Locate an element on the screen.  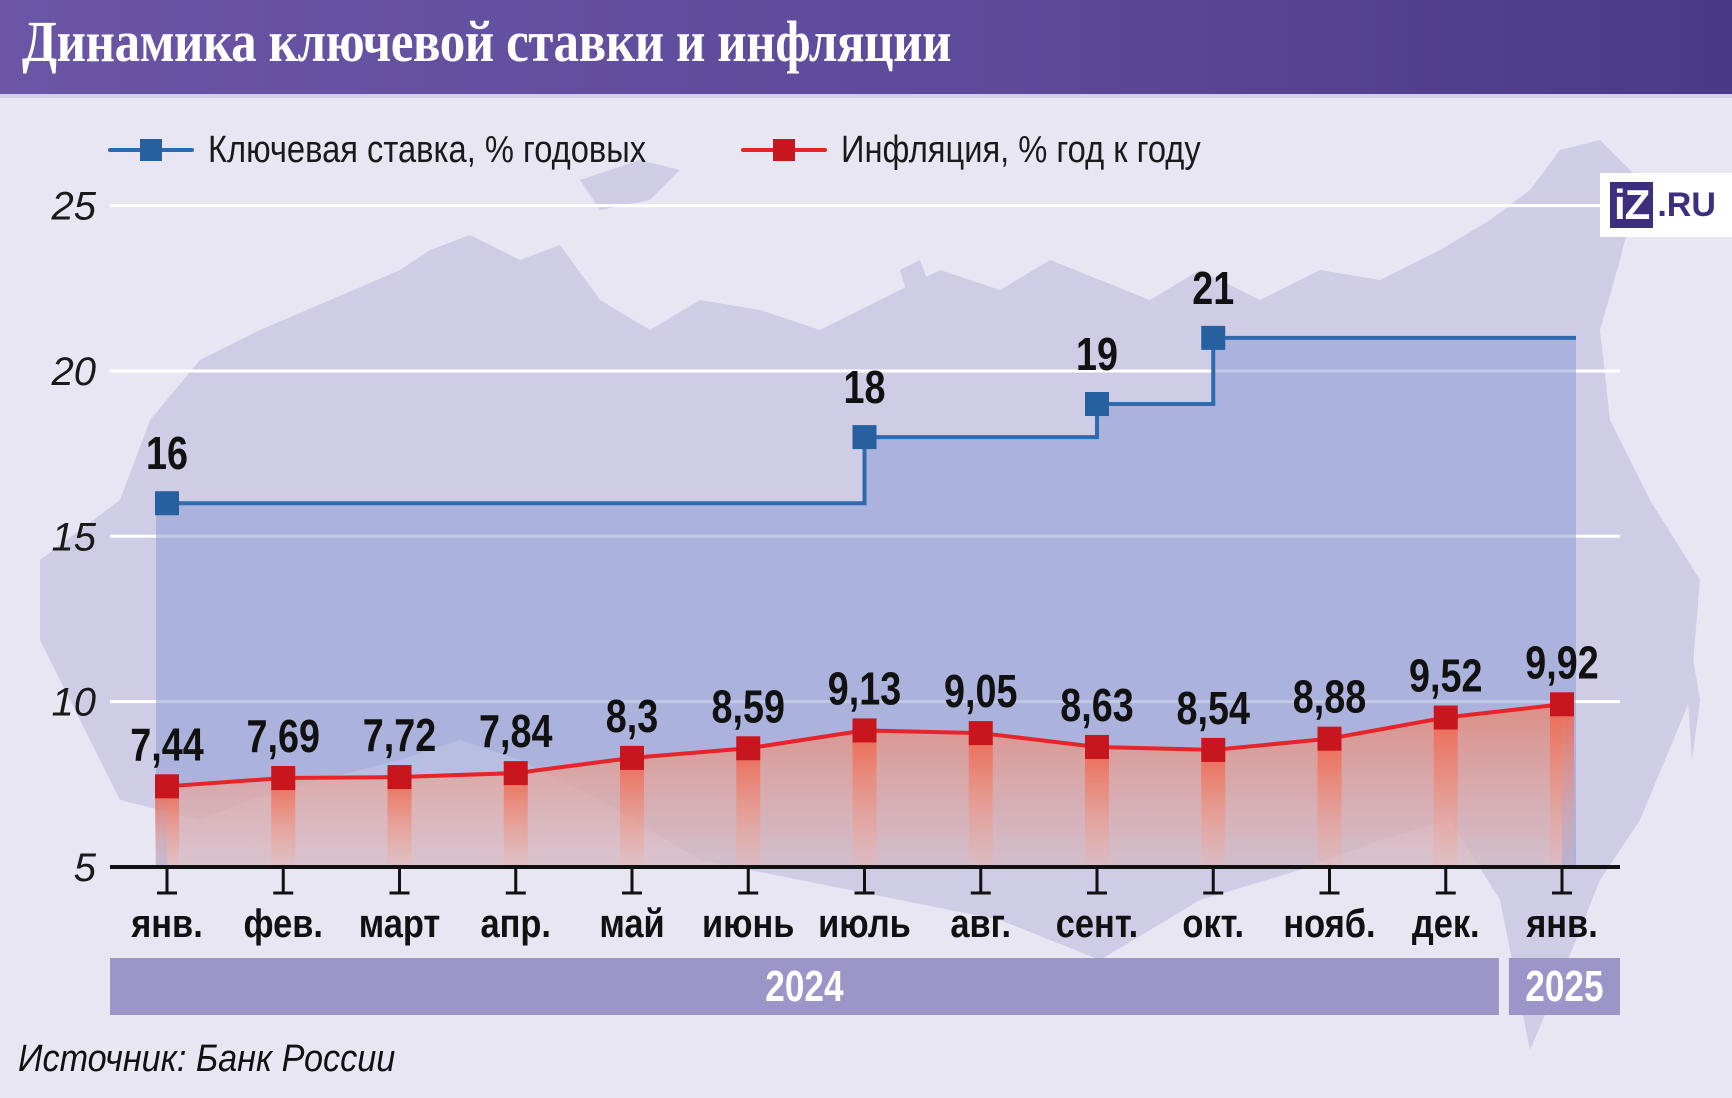
y-axis-ticks: 5 10 15 20 25 is located at coordinates (74, 537).